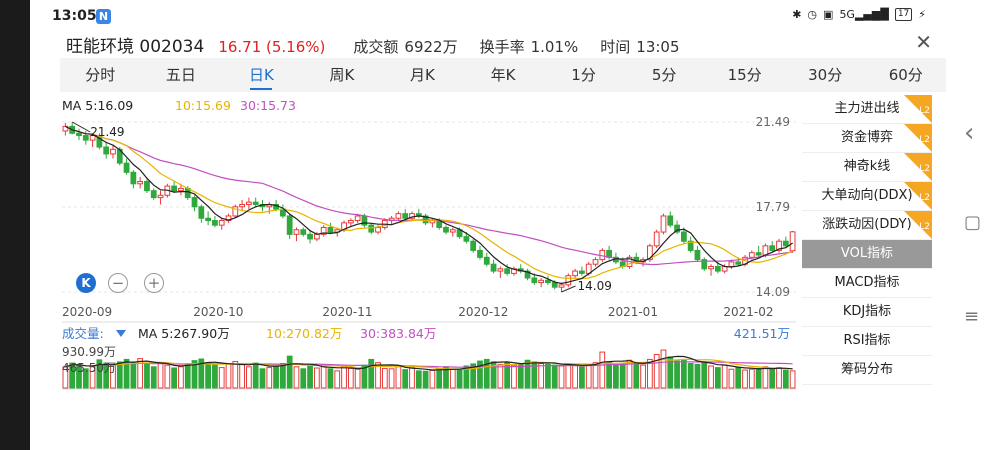 The height and width of the screenshot is (450, 1000). Describe the element at coordinates (664, 75) in the screenshot. I see `tab-7: 5分` at that location.